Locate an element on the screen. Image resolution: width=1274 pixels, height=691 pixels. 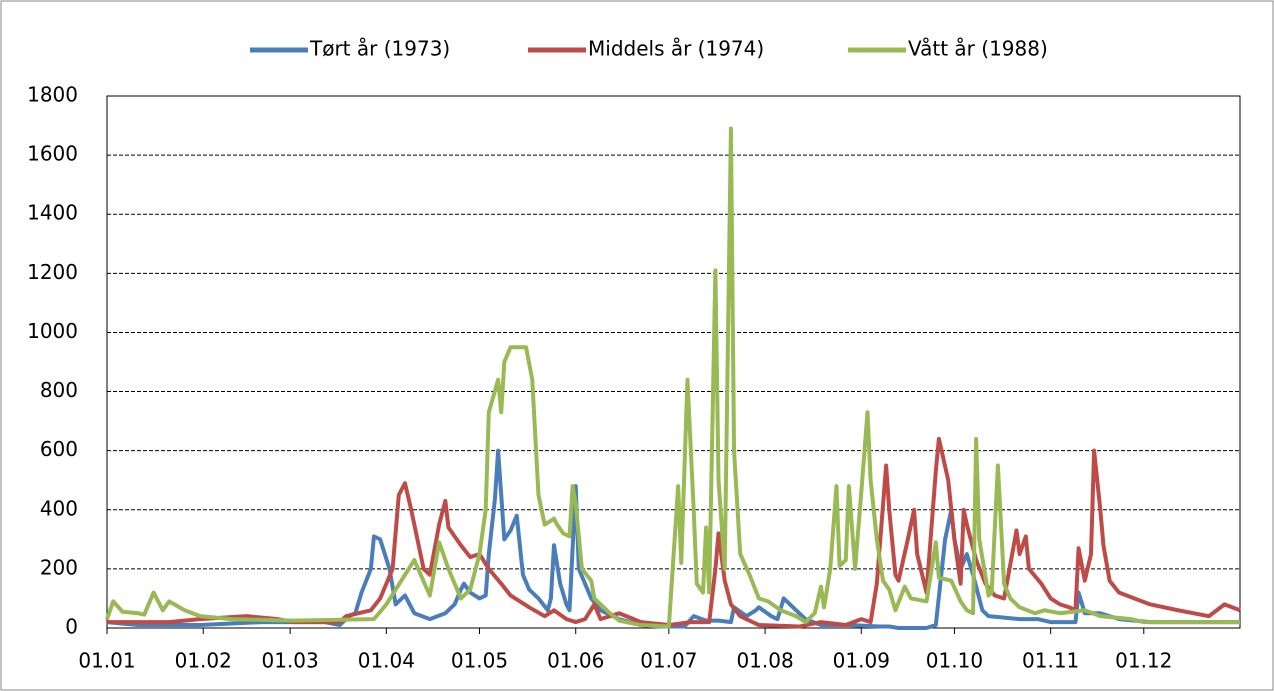
x-tick-label: 01.05 is located at coordinates (479, 661).